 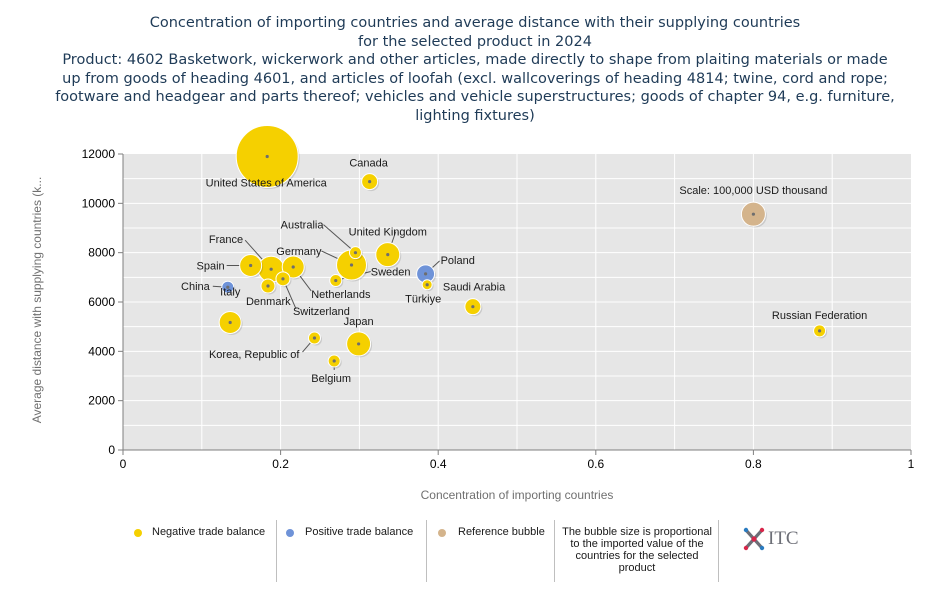 What do you see at coordinates (101, 302) in the screenshot?
I see `y-tick-label: 6000` at bounding box center [101, 302].